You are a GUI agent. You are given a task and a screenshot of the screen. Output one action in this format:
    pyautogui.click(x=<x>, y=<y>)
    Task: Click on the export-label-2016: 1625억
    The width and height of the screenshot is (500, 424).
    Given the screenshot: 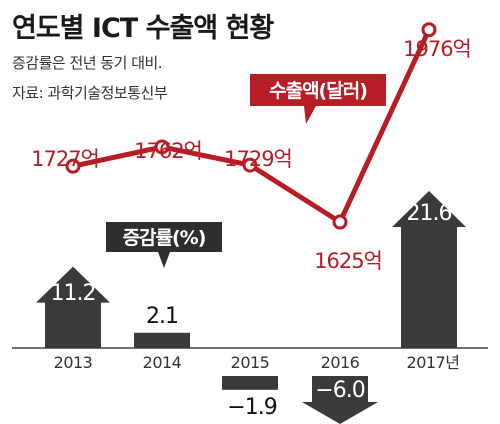 What is the action you would take?
    pyautogui.click(x=348, y=261)
    